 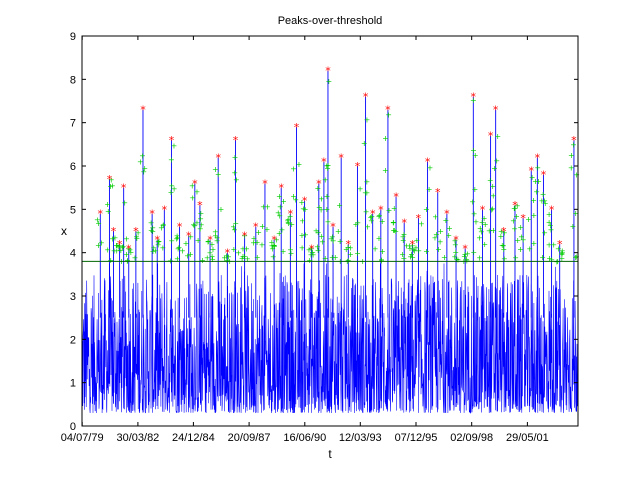 What do you see at coordinates (73, 167) in the screenshot?
I see `y-tick-label: 6` at bounding box center [73, 167].